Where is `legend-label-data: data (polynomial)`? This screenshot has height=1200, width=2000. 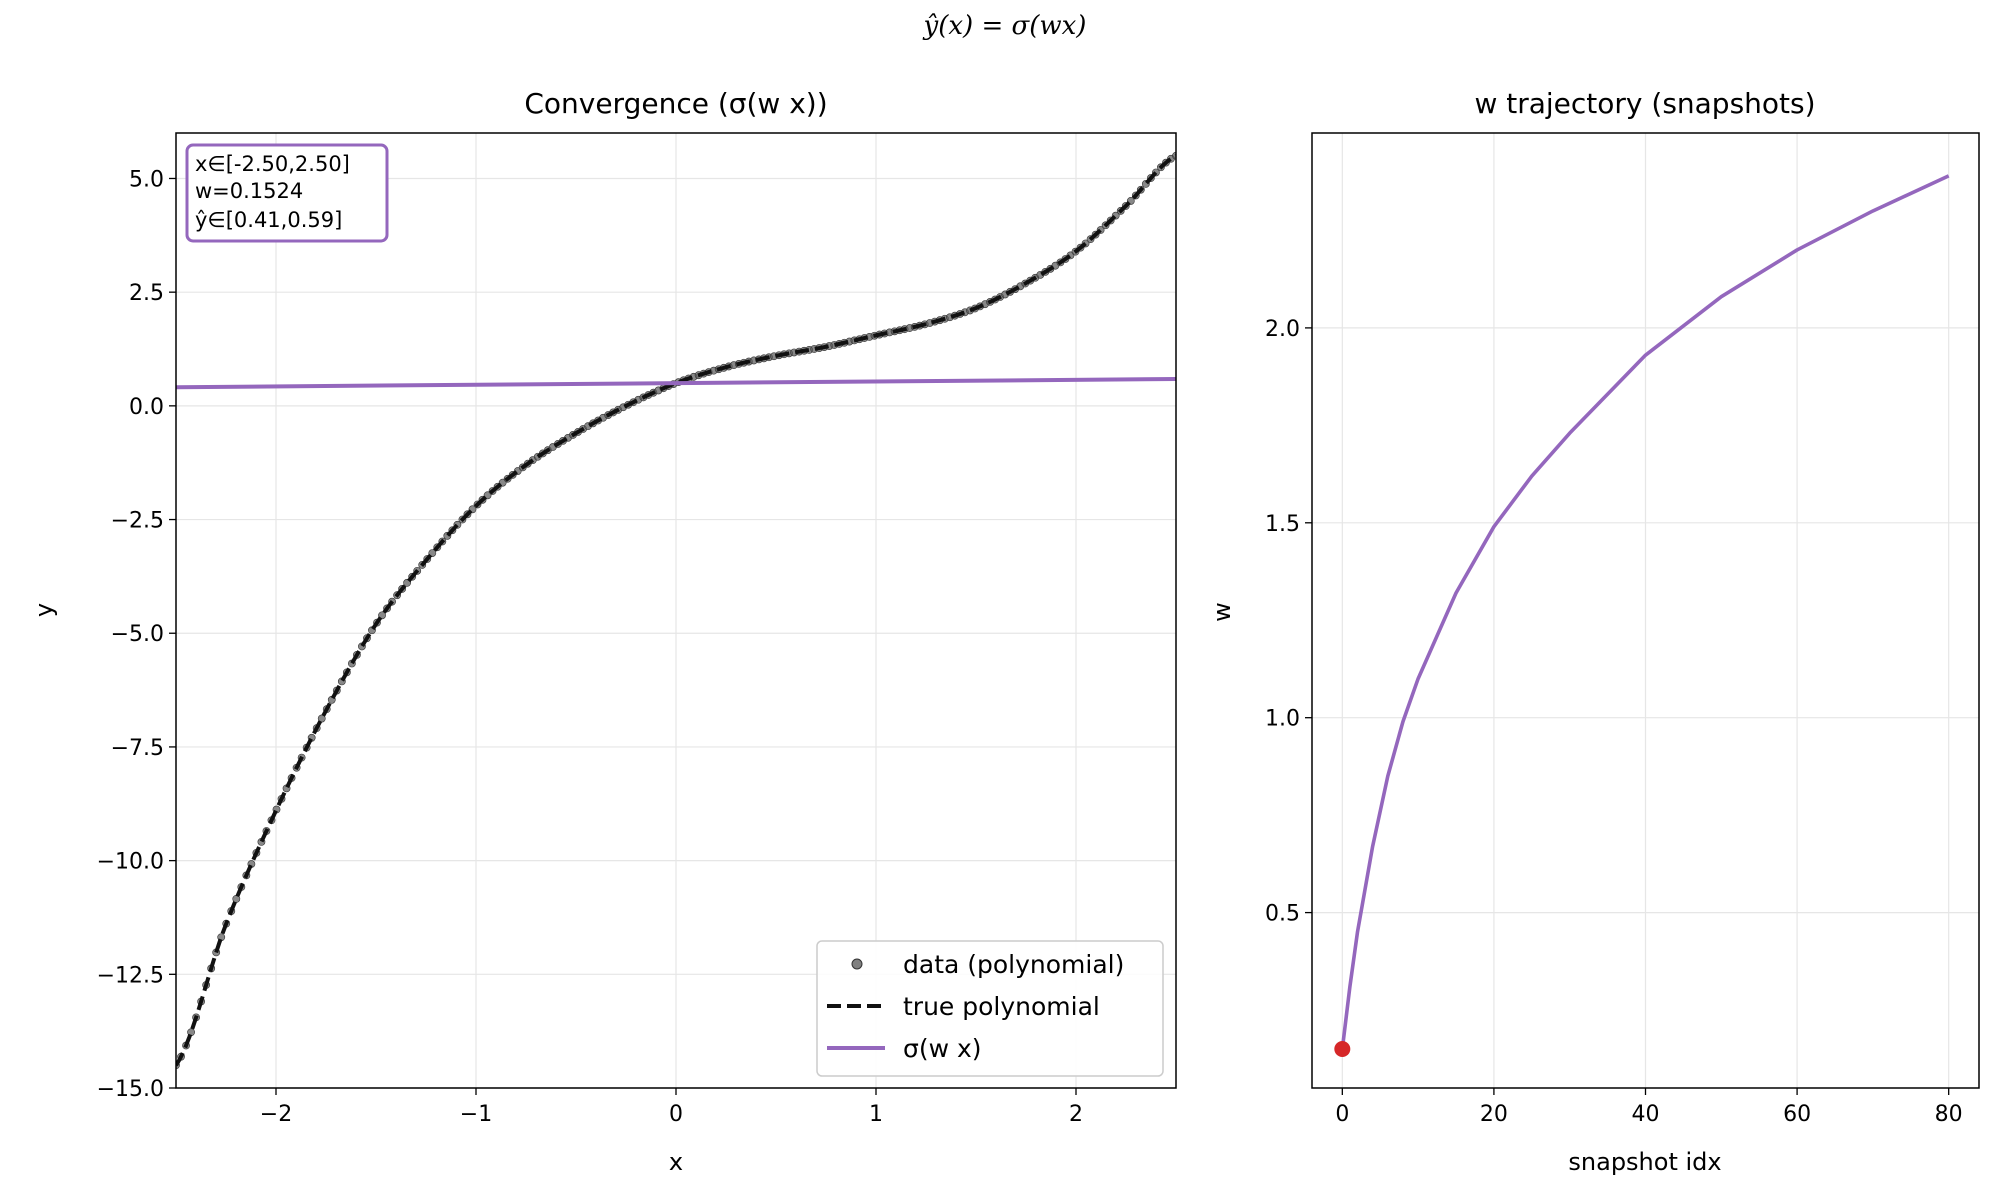
legend-label-data: data (polynomial) is located at coordinates (1013, 964).